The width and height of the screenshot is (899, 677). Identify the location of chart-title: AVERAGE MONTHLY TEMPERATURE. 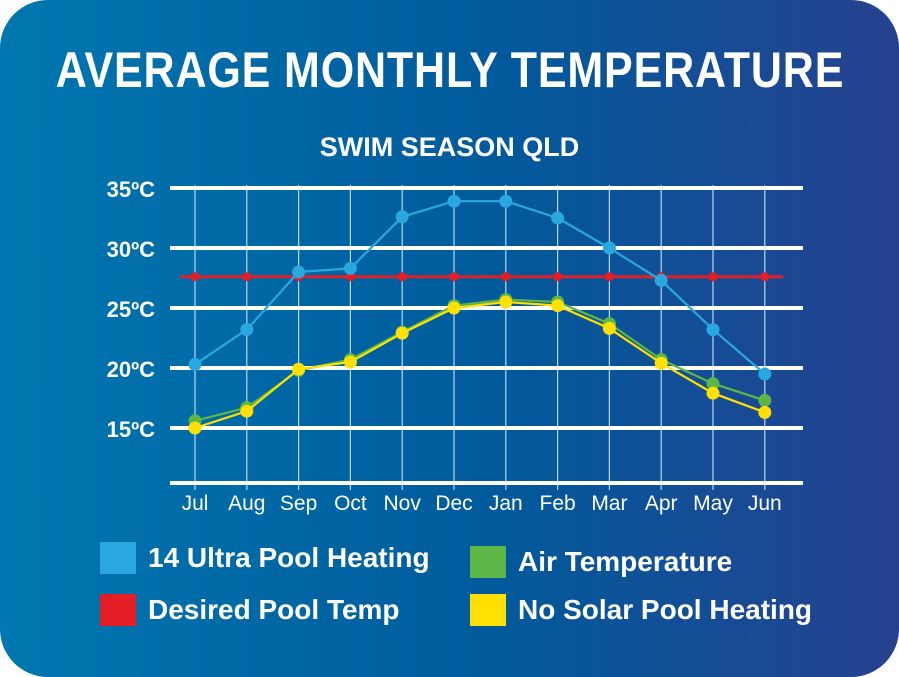
(449, 70).